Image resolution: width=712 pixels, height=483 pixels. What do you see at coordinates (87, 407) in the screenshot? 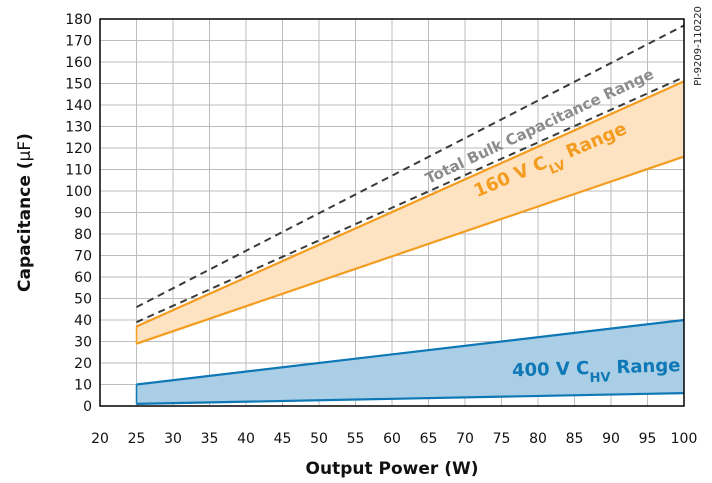
I see `y-tick-label: 0` at bounding box center [87, 407].